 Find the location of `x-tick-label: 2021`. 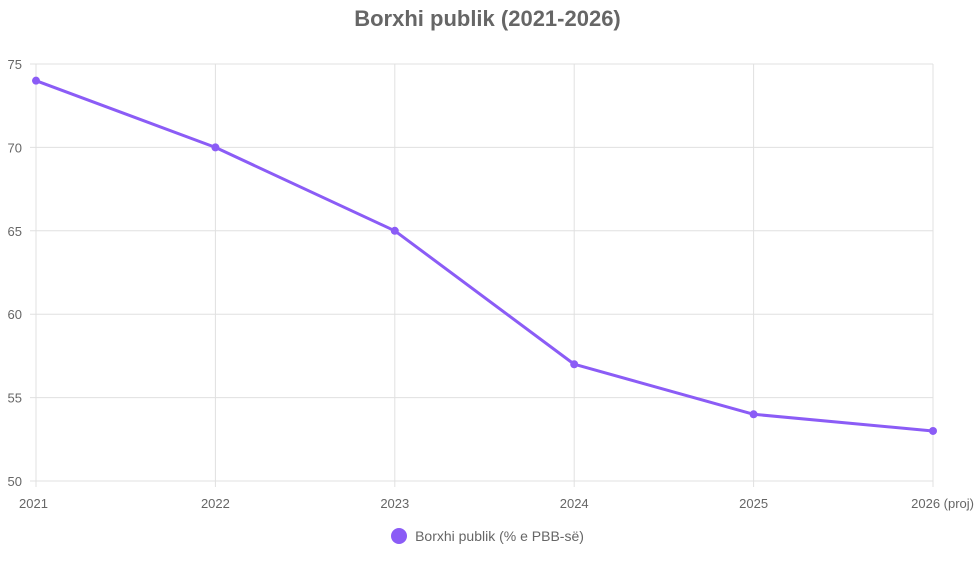

x-tick-label: 2021 is located at coordinates (33, 503).